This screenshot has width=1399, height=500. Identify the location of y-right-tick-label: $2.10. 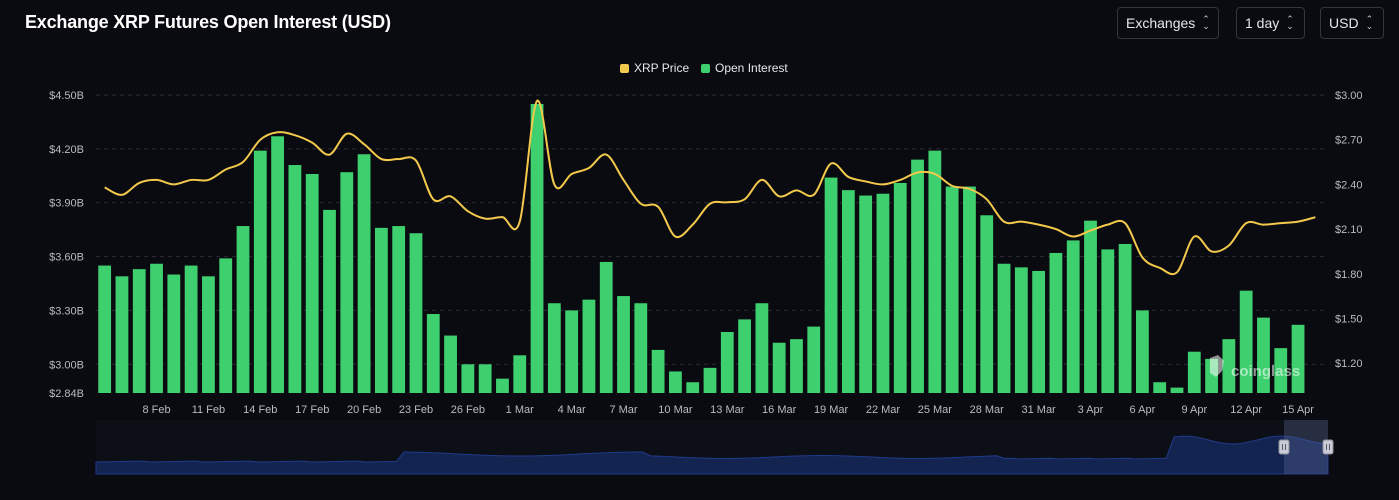
(1349, 230).